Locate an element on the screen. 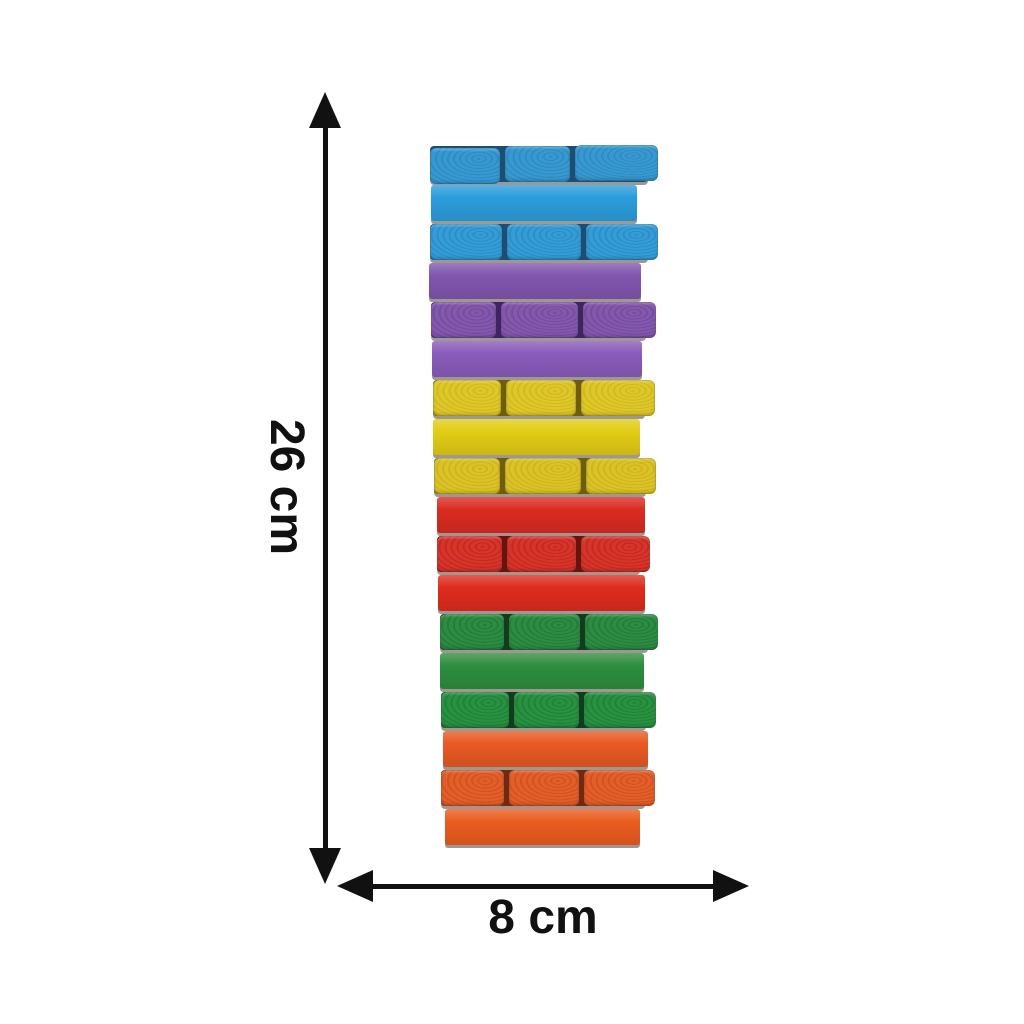  arrow-up-icon is located at coordinates (325, 110).